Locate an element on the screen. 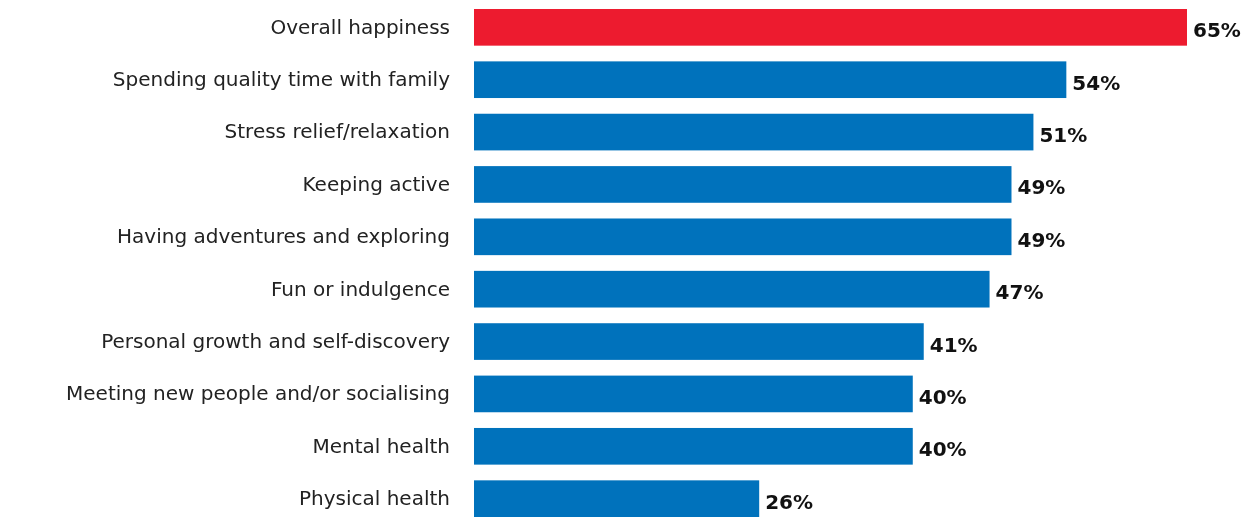 Image resolution: width=1254 pixels, height=517 pixels. y-tick-label: Mental health is located at coordinates (381, 445).